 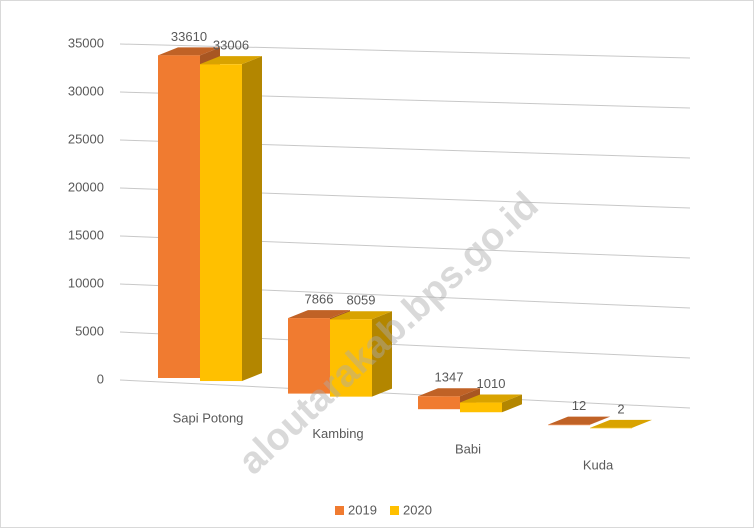 I want to click on value-label: 1010, so click(x=491, y=383).